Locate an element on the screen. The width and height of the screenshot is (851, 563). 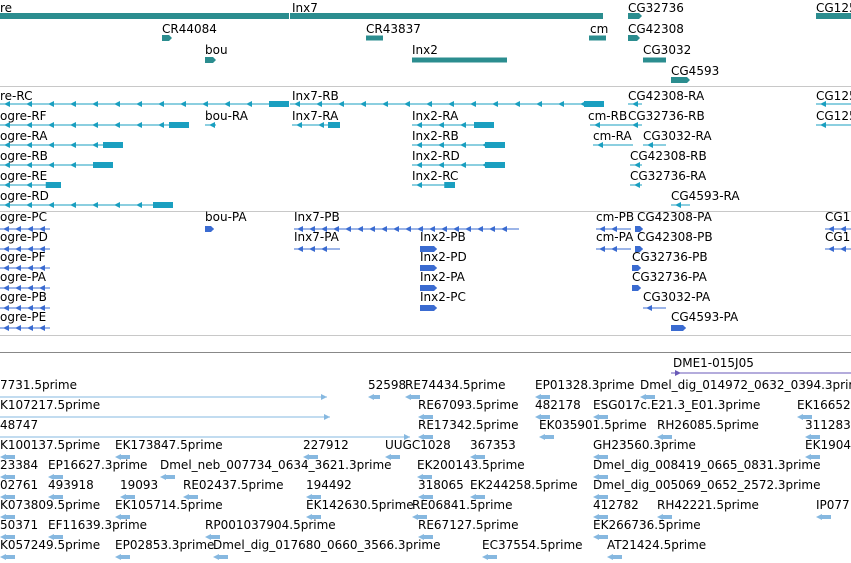
transcript-label: bou-RA is located at coordinates (226, 116).